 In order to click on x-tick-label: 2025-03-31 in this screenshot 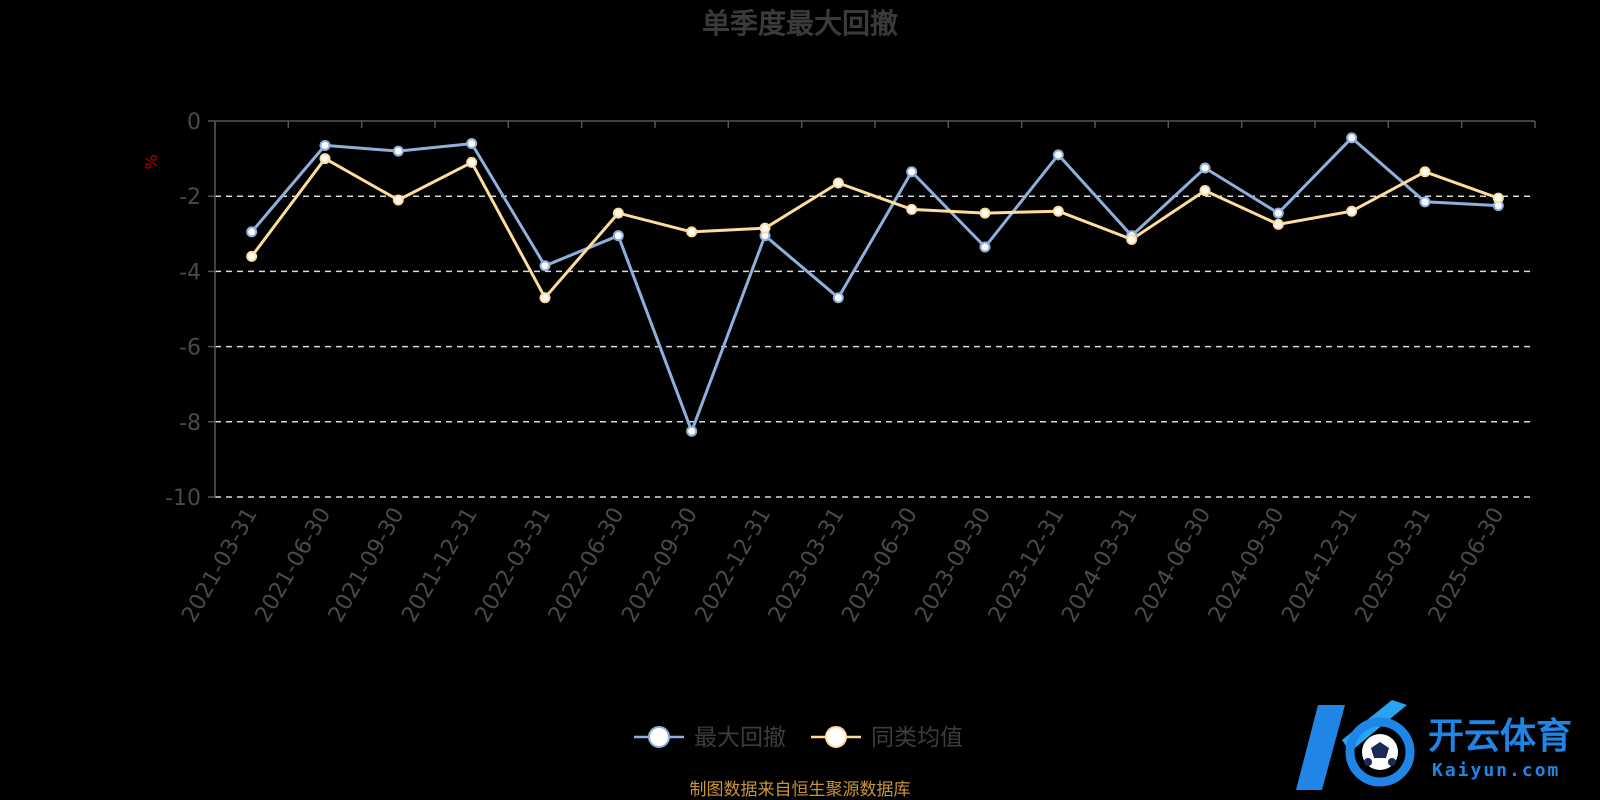, I will do `click(1394, 565)`.